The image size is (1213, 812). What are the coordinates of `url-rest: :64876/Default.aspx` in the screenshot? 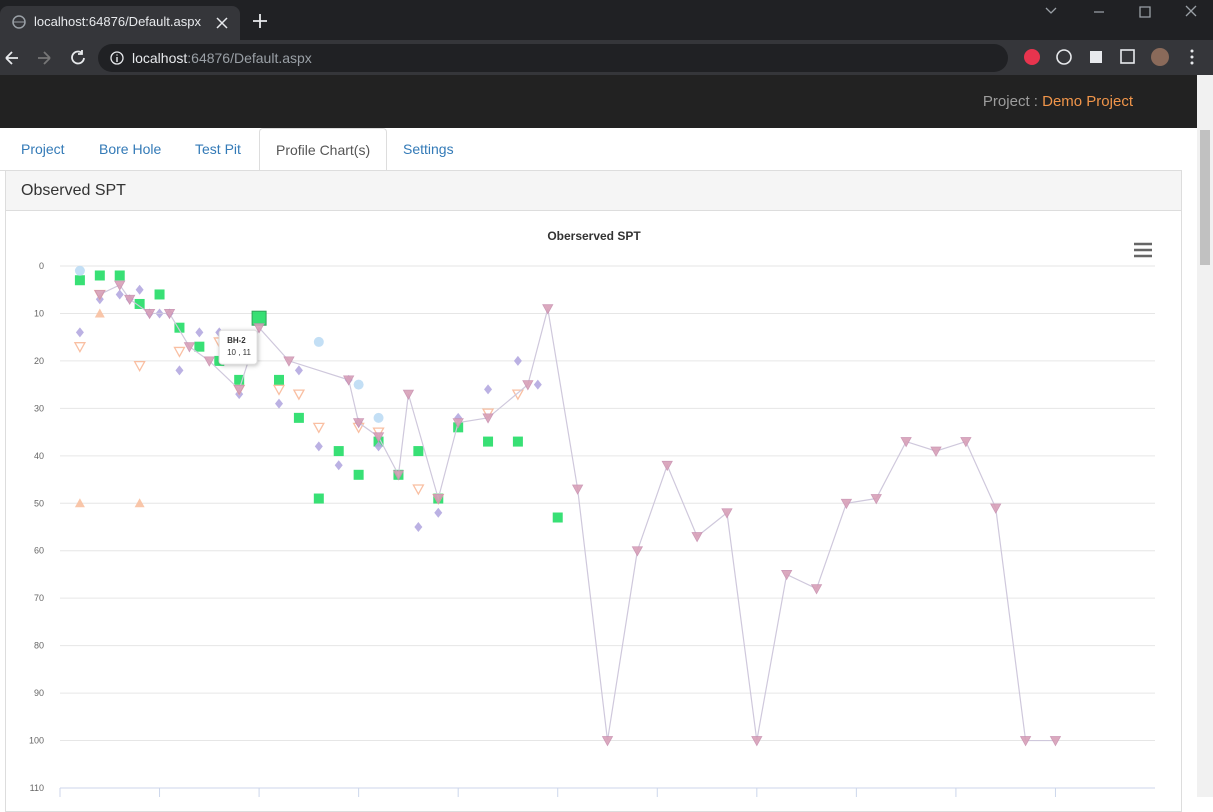 It's located at (249, 58).